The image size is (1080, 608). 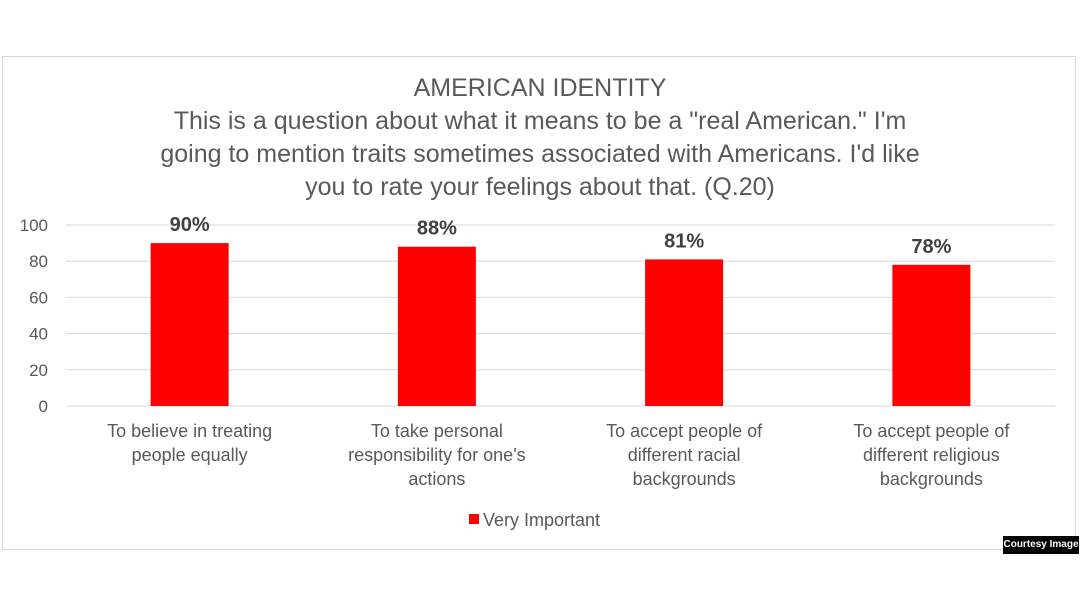 I want to click on y-tick-label: 0, so click(x=43, y=406).